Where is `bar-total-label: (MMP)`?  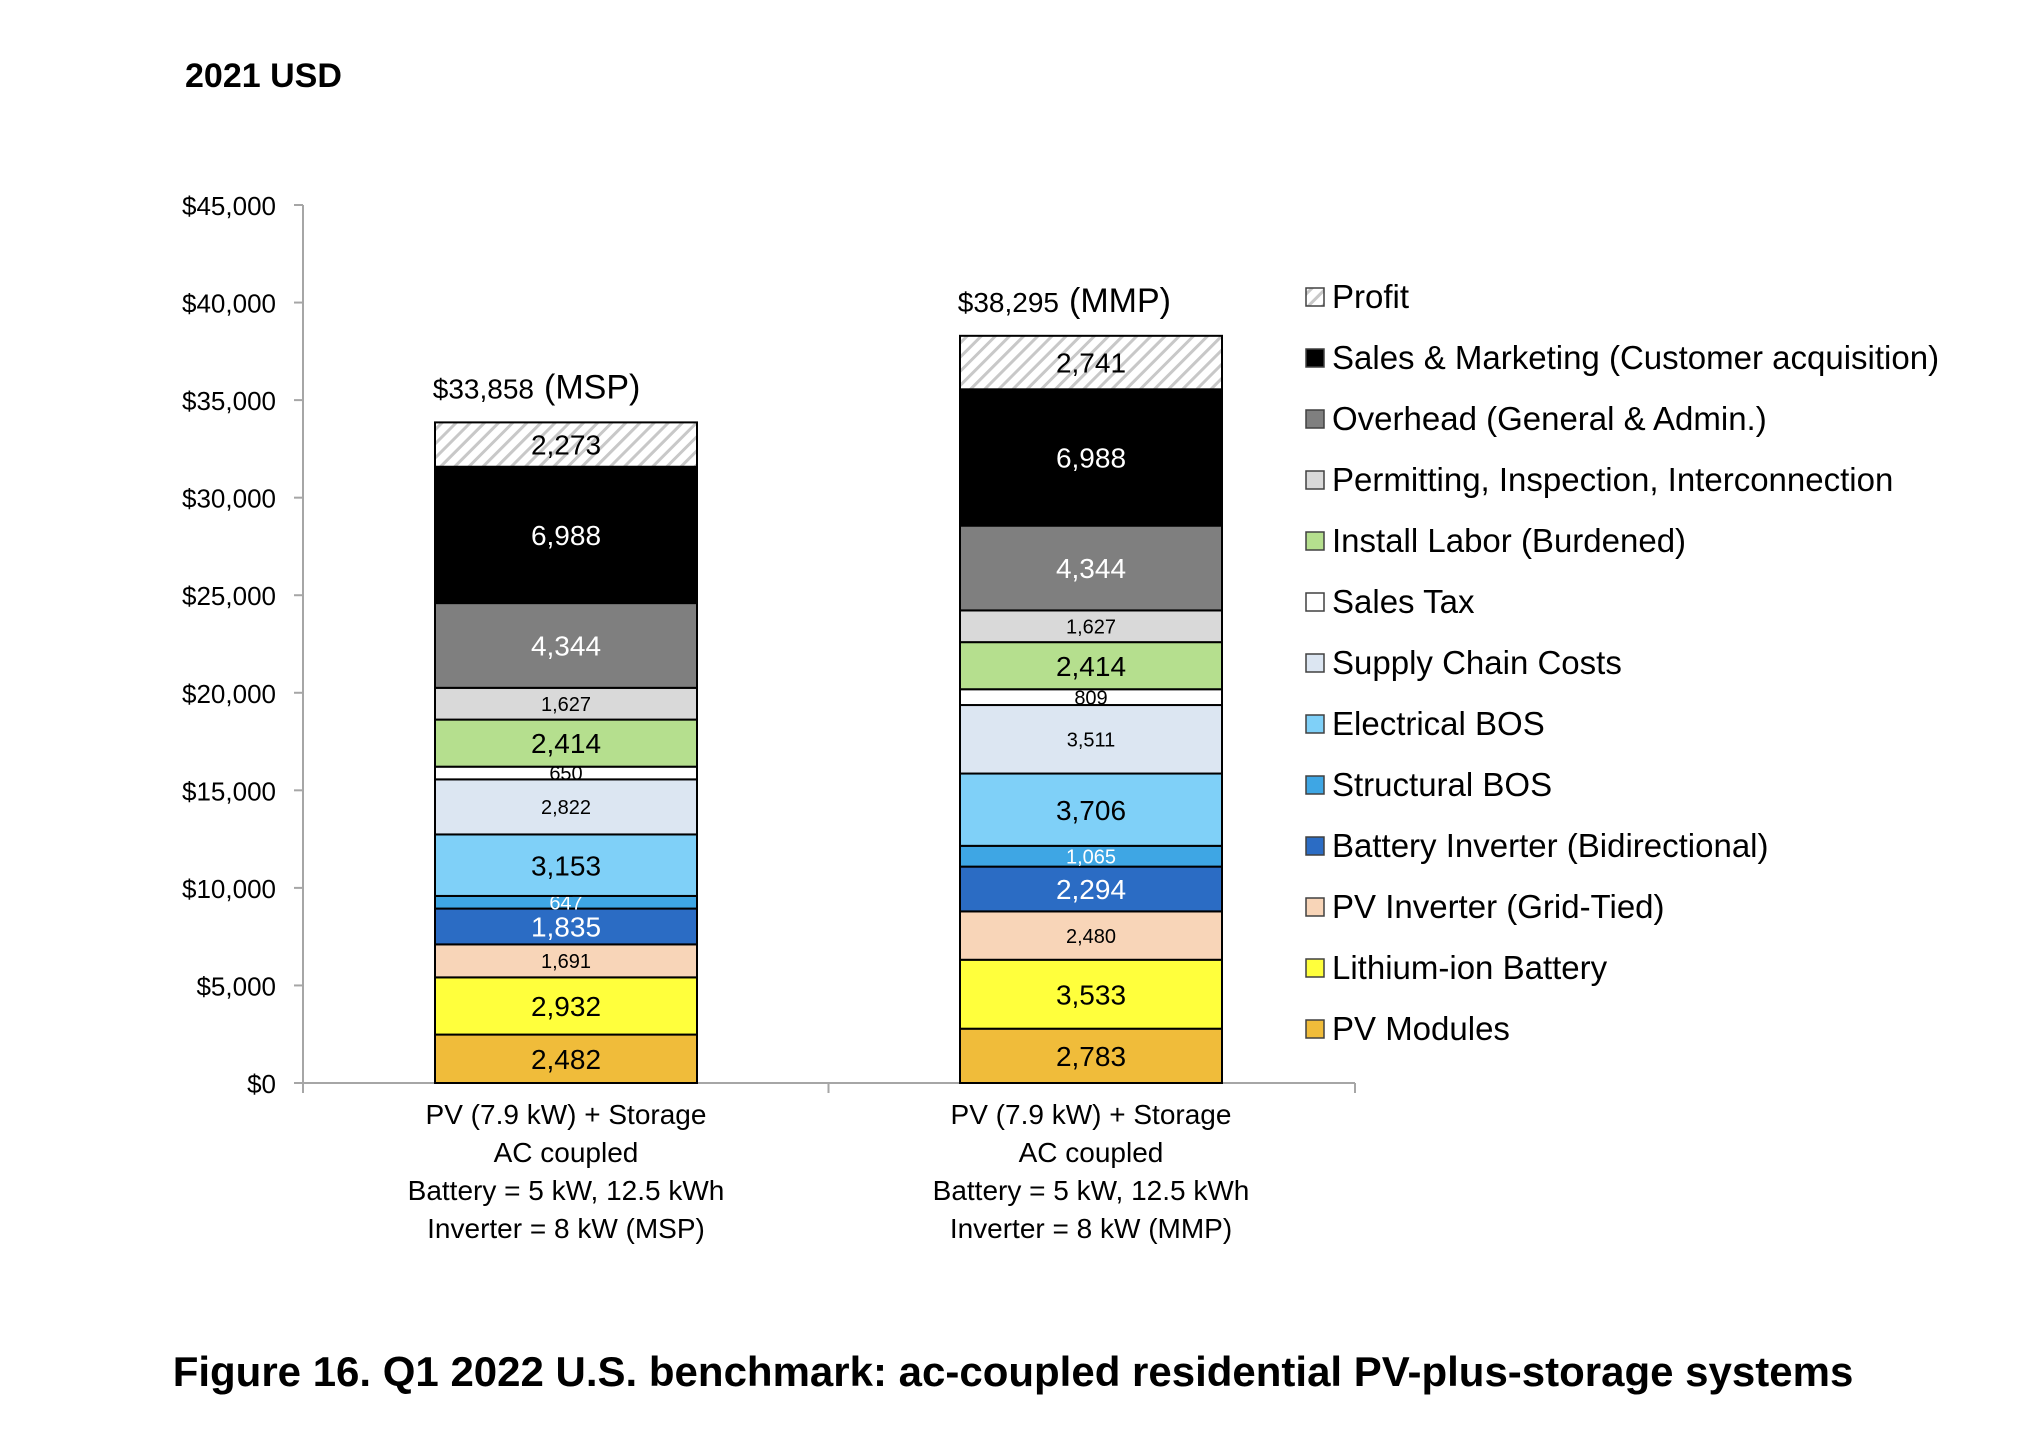
bar-total-label: (MMP) is located at coordinates (1120, 301).